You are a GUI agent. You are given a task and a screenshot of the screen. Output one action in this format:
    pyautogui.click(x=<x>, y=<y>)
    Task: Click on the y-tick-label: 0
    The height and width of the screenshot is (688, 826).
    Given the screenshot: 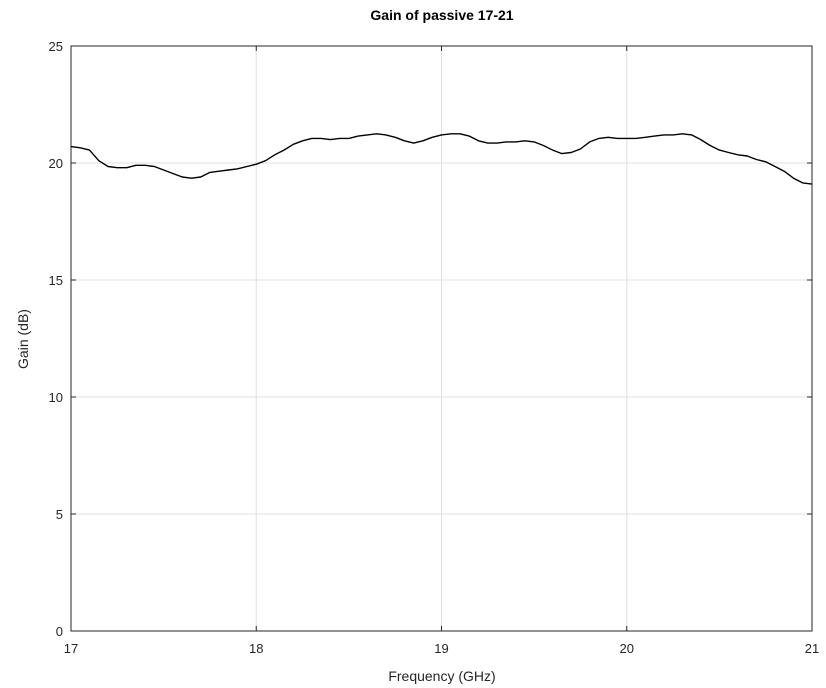 What is the action you would take?
    pyautogui.click(x=59, y=631)
    